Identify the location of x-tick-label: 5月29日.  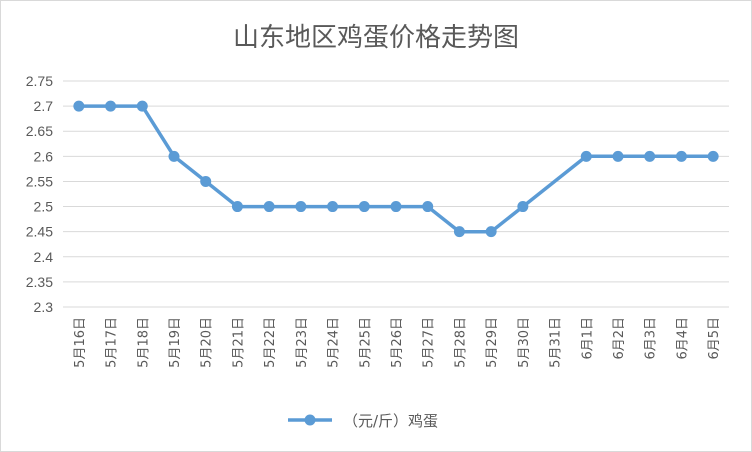
(492, 342).